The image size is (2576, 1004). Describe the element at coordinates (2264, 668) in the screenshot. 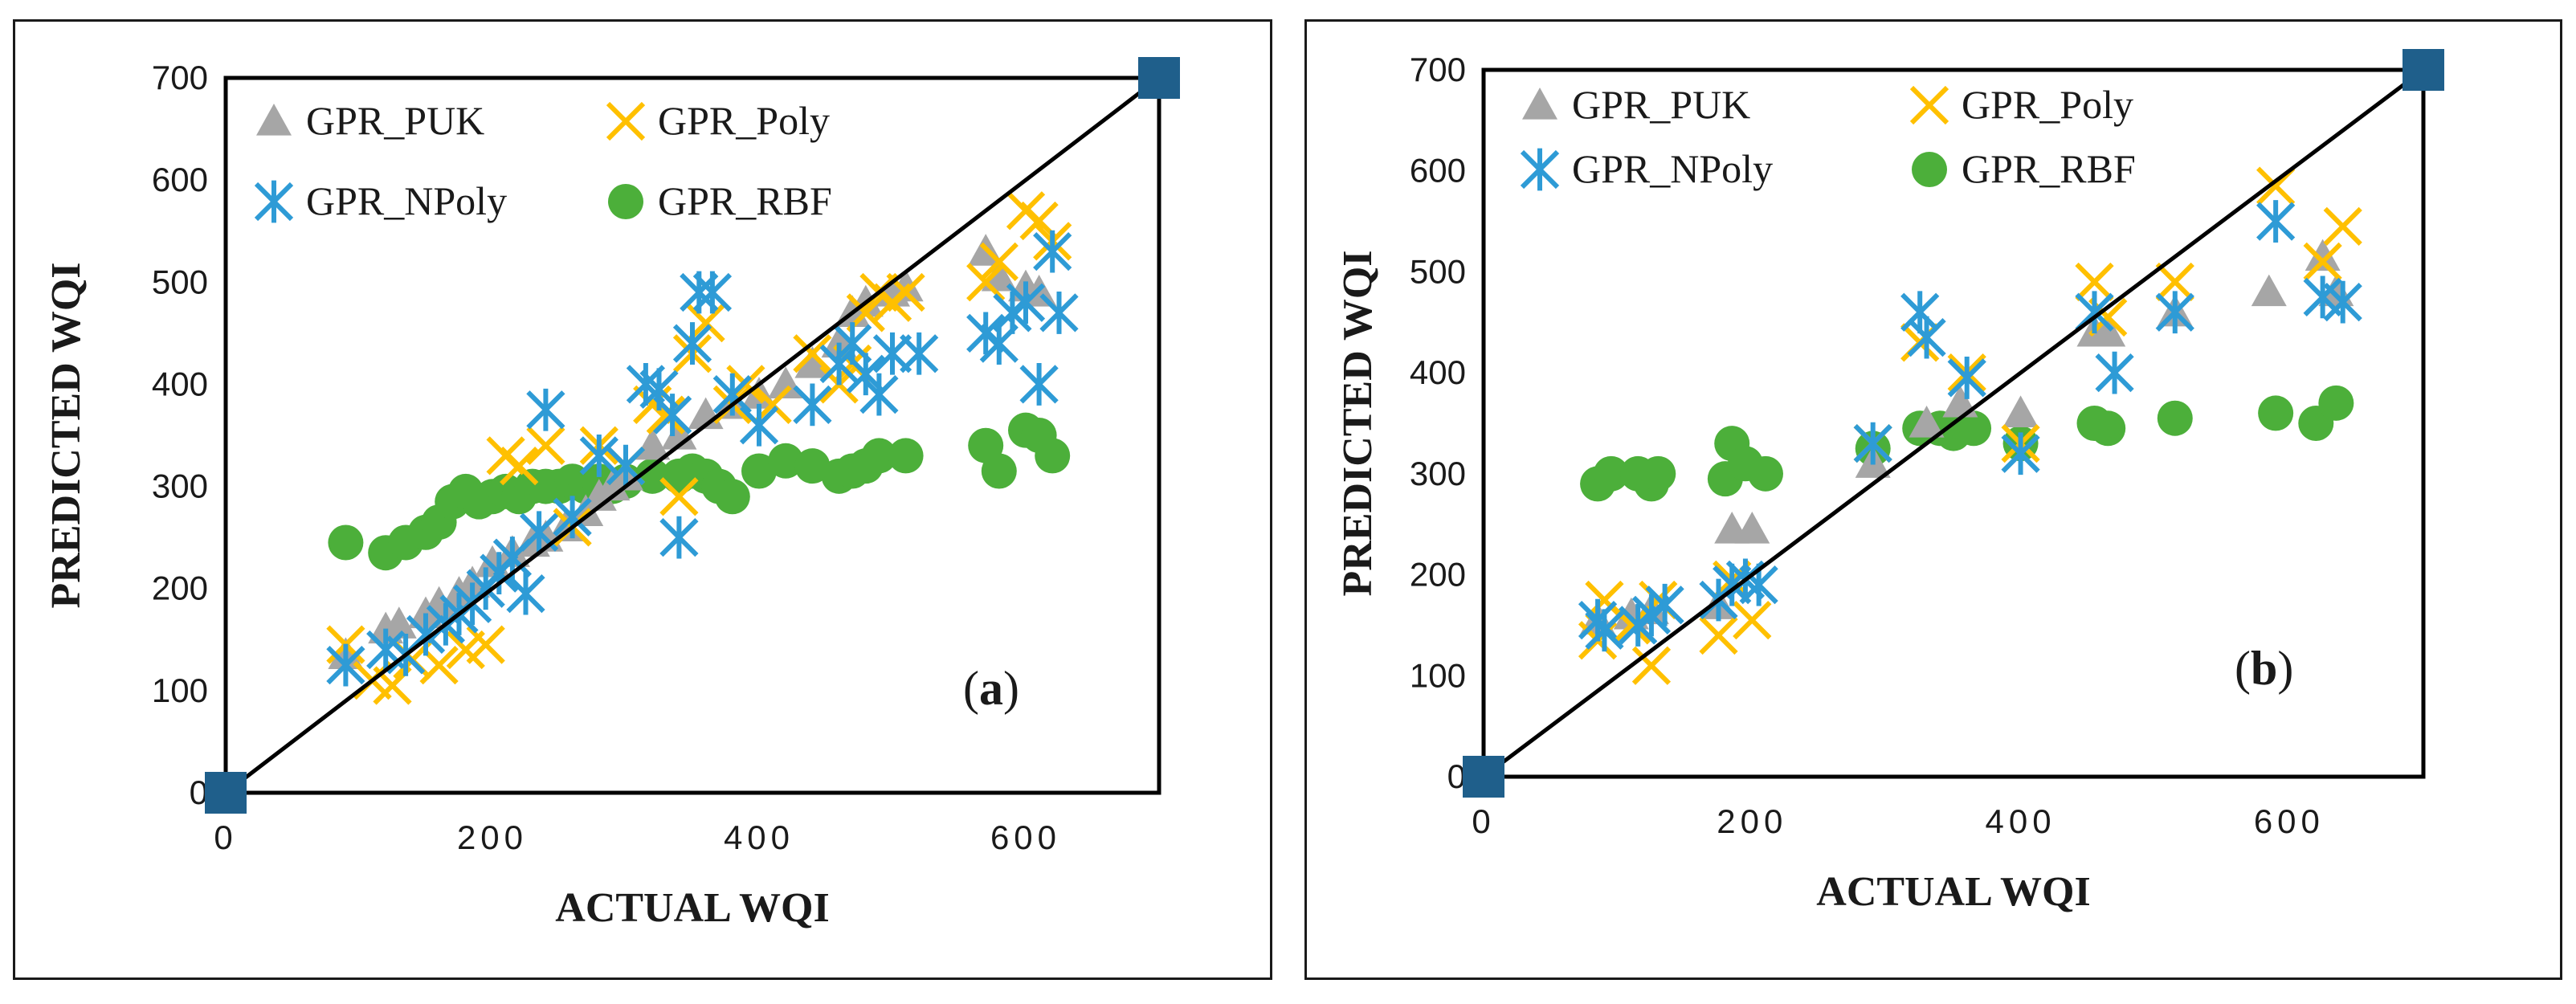

I see `panel-label: (b)` at that location.